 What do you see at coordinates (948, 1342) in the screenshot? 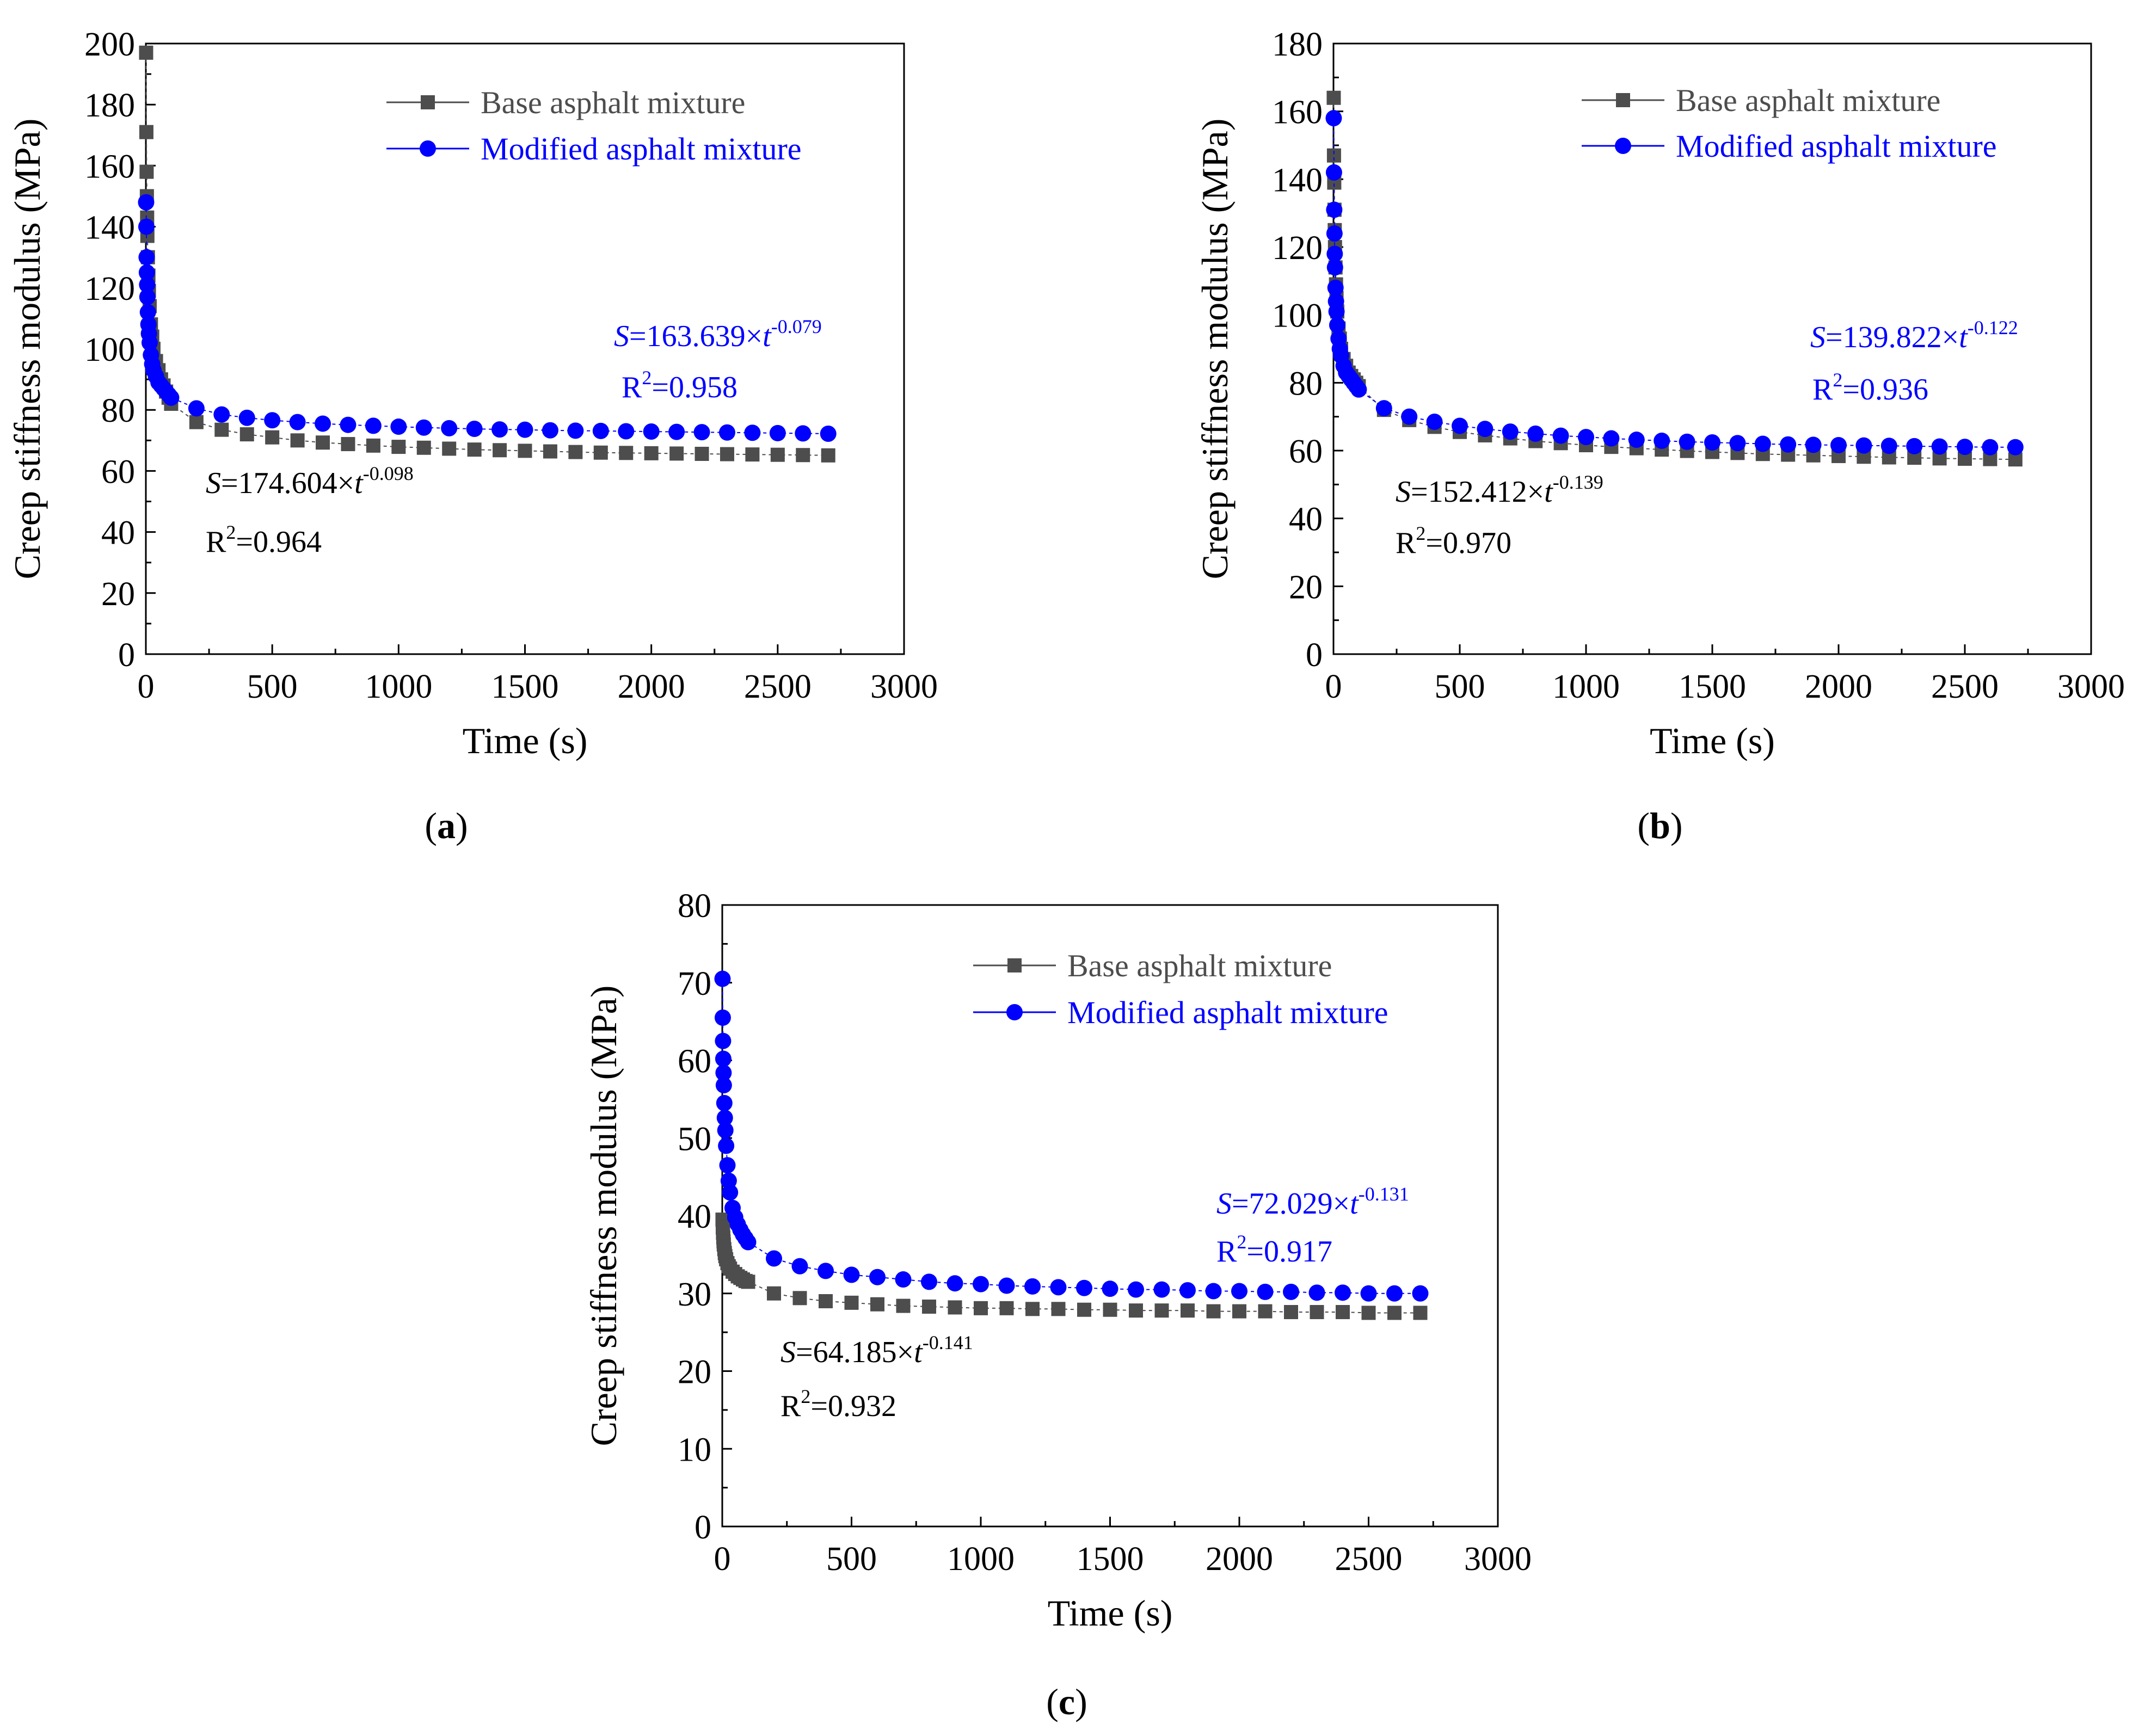
I see `eq-exponent: -0.141` at bounding box center [948, 1342].